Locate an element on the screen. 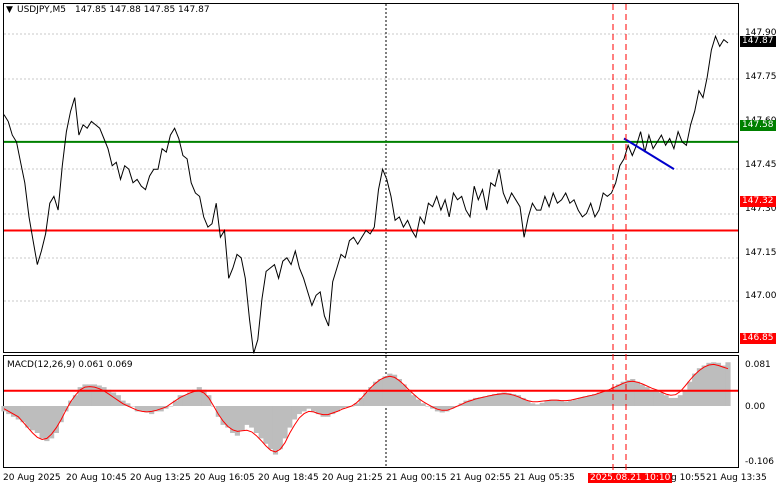  entry-markers is located at coordinates (619, 238).